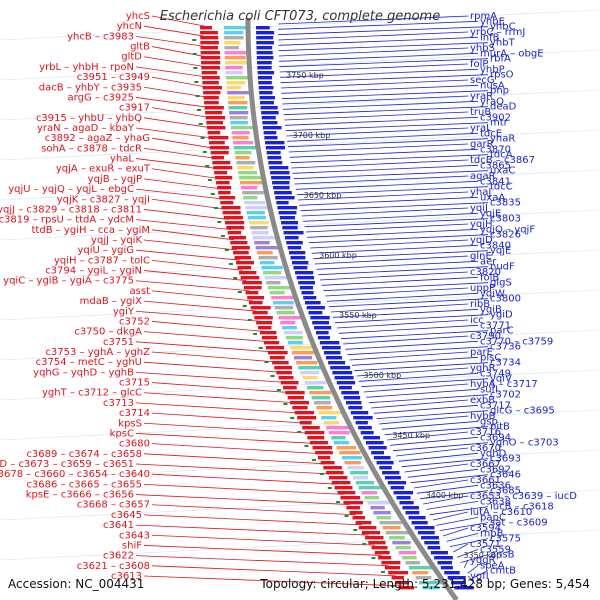 This screenshot has width=600, height=600. I want to click on reverse-gene-label: c3571, so click(485, 544).